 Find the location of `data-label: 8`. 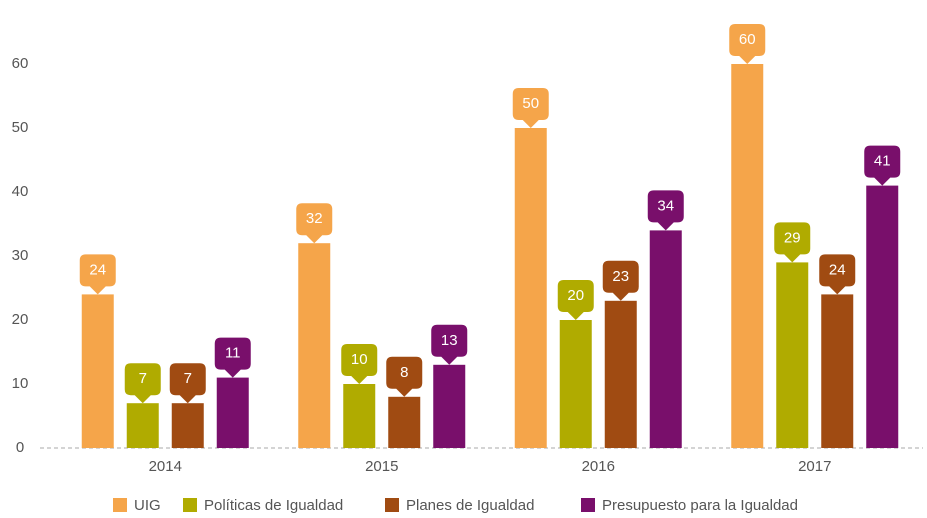

data-label: 8 is located at coordinates (404, 372).